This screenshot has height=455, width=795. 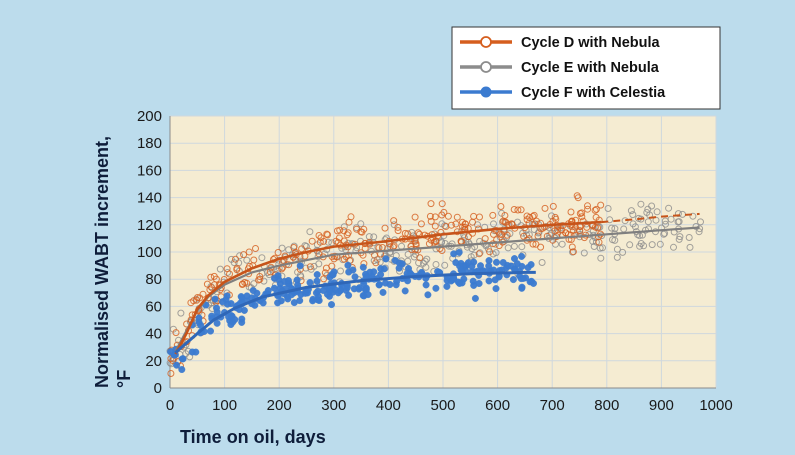 I want to click on x-tick-labels: 0 100 200 300 400 500 600 700 800 900 1000, so click(x=449, y=405).